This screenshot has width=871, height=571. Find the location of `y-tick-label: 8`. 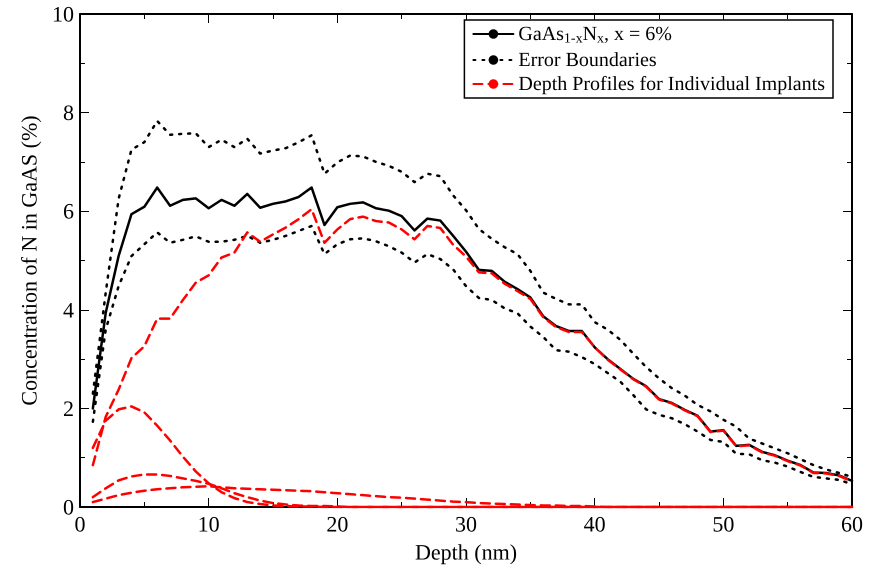

y-tick-label: 8 is located at coordinates (68, 113).